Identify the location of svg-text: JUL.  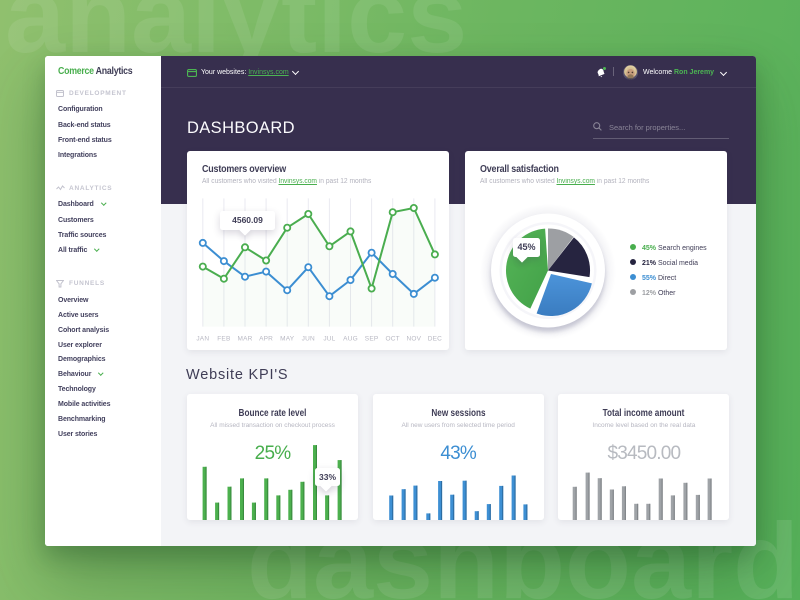
(329, 339).